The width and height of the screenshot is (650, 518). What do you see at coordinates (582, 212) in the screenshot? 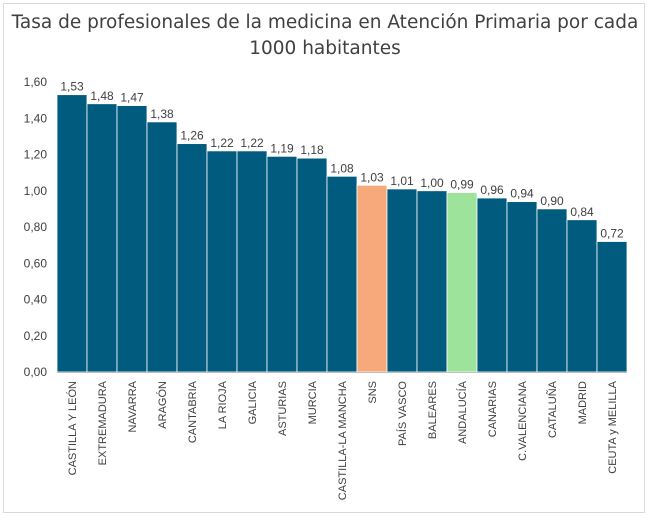
I see `data-label: 0,84` at bounding box center [582, 212].